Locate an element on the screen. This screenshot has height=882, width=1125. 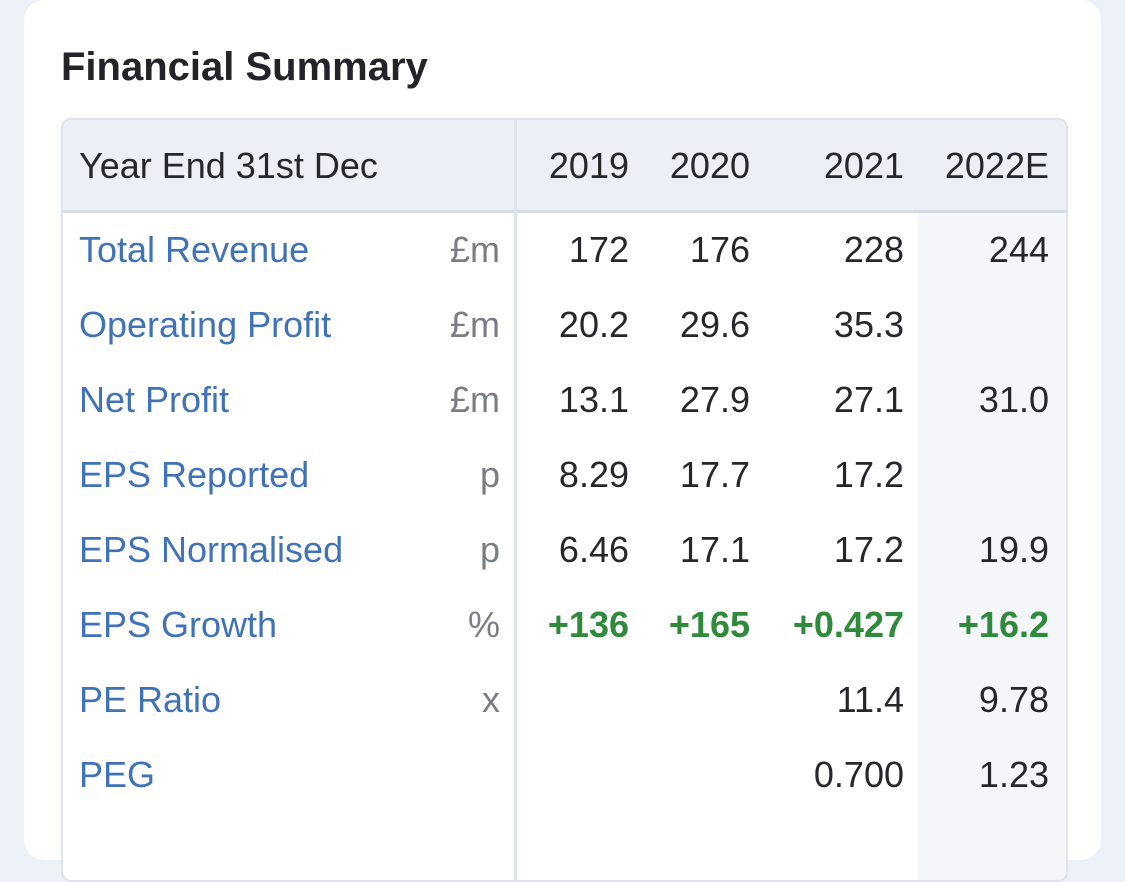
header-year-2021: 2021 is located at coordinates (863, 165).